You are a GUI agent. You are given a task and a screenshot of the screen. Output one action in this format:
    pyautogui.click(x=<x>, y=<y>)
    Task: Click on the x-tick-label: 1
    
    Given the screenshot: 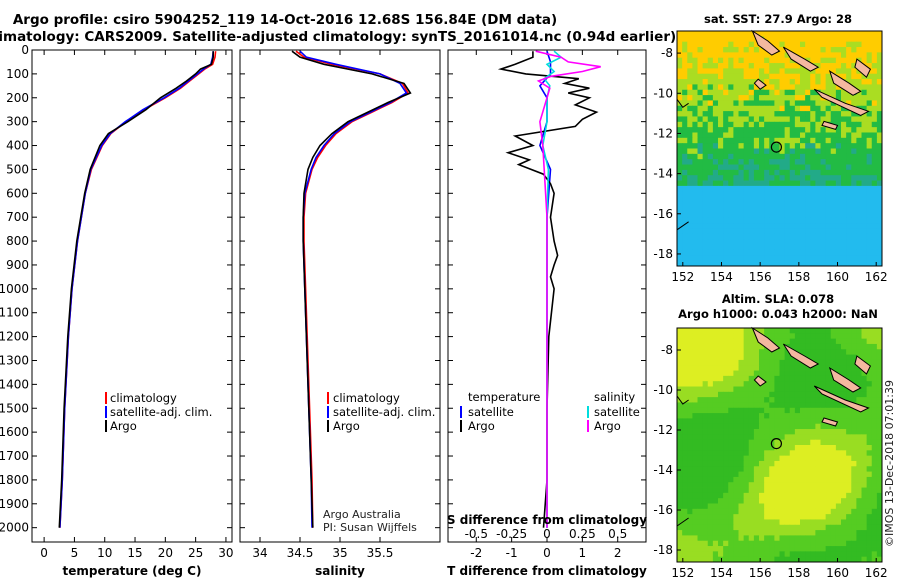 What is the action you would take?
    pyautogui.click(x=583, y=553)
    